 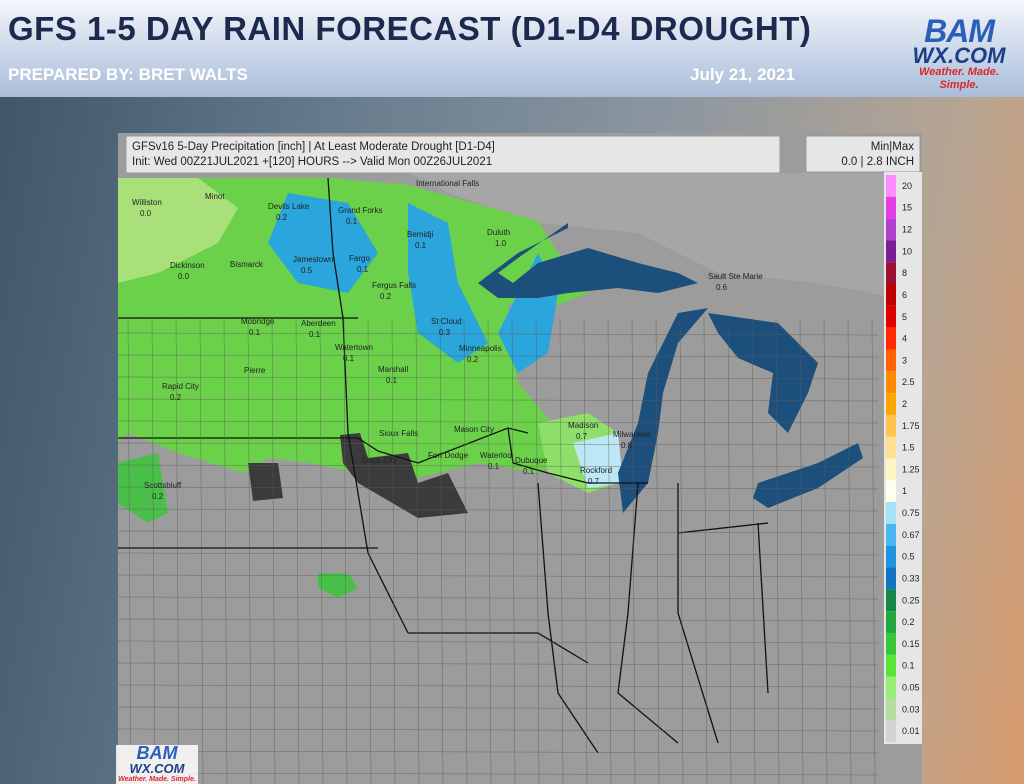 I want to click on city-value: 0.6, so click(x=722, y=287).